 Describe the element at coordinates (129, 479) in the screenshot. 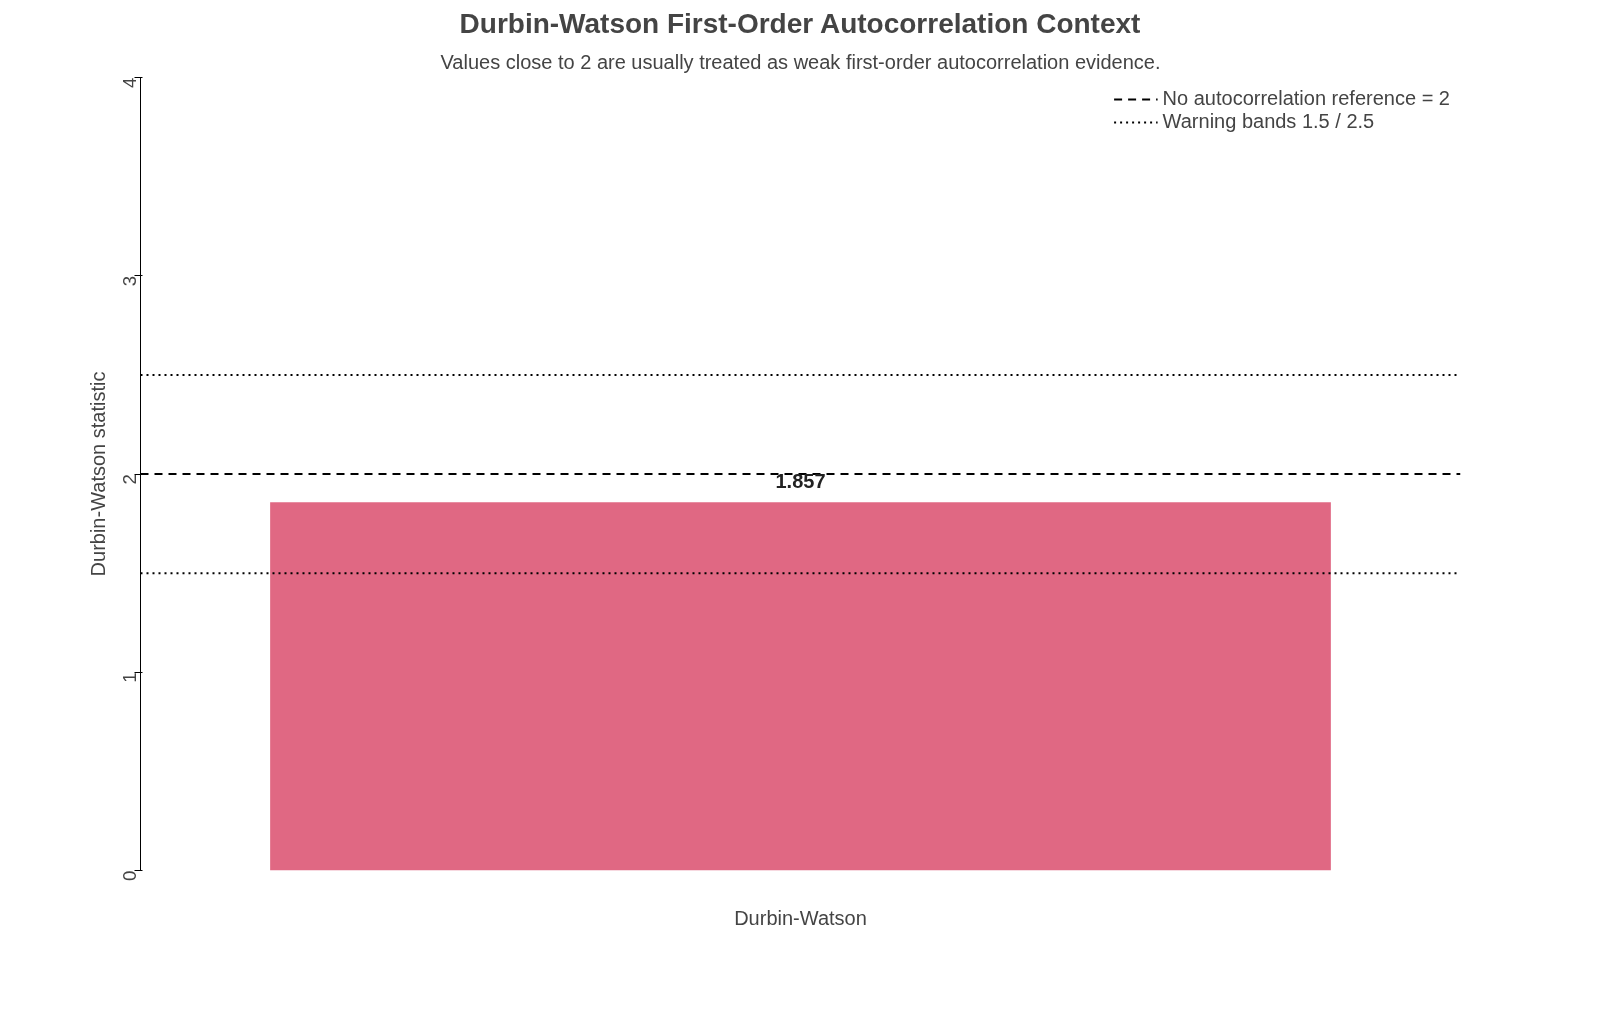

I see `y-tick-label: 2` at that location.